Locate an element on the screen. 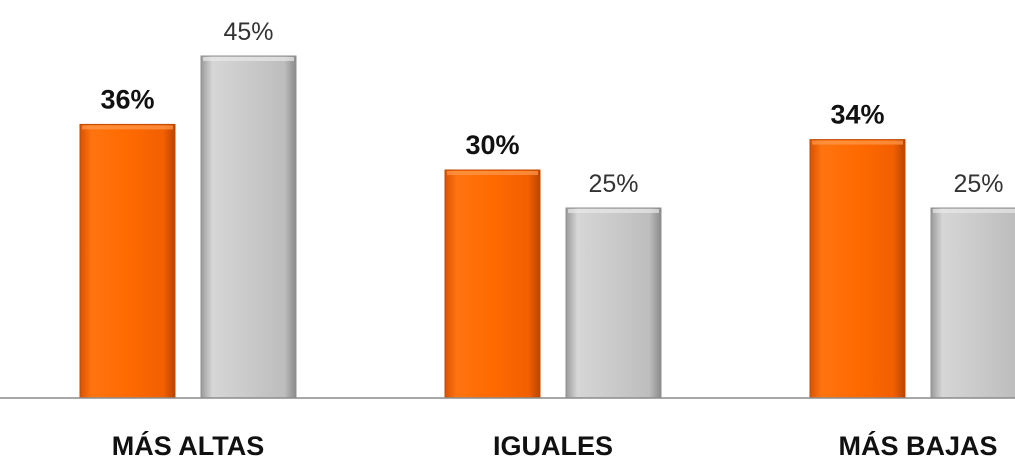  data-label-iguales-series-2: 25% is located at coordinates (613, 184).